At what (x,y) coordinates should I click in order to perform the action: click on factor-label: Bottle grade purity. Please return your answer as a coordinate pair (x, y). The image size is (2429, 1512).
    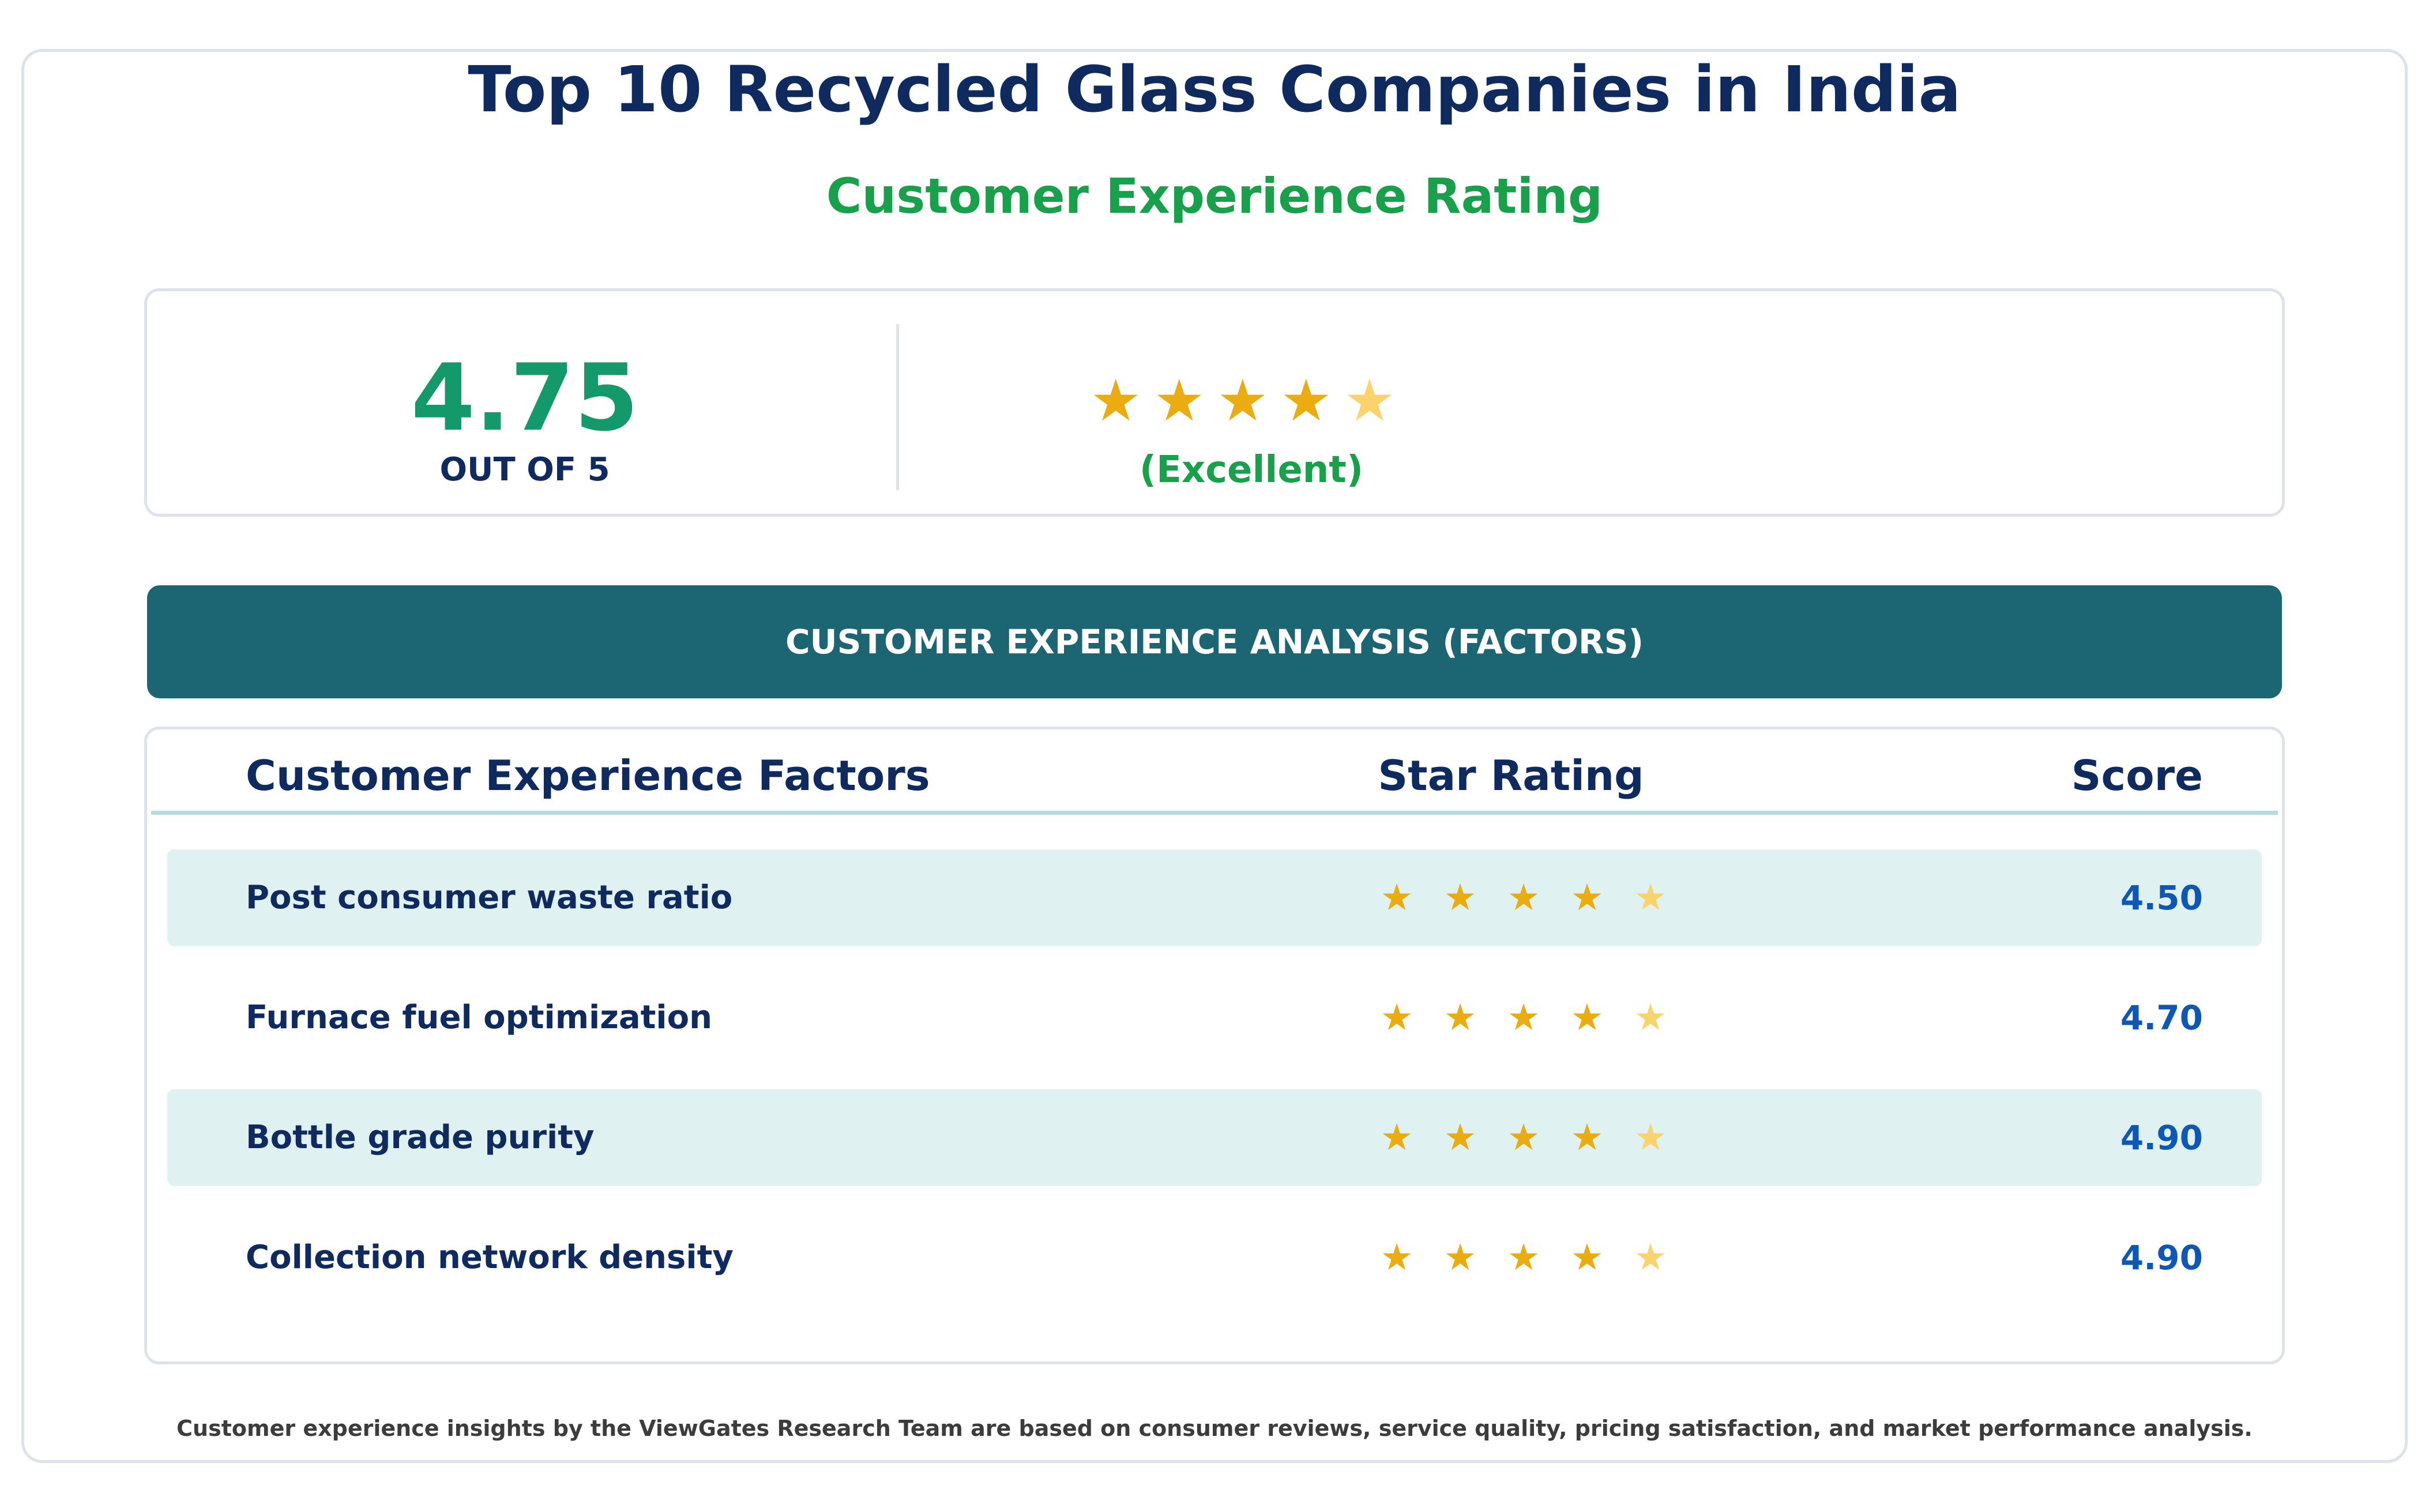
    Looking at the image, I should click on (420, 1138).